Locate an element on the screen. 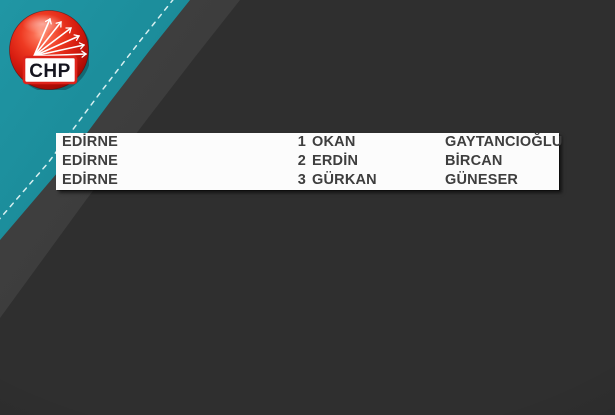 The height and width of the screenshot is (415, 615). last-name-cell: BİRCAN is located at coordinates (474, 161).